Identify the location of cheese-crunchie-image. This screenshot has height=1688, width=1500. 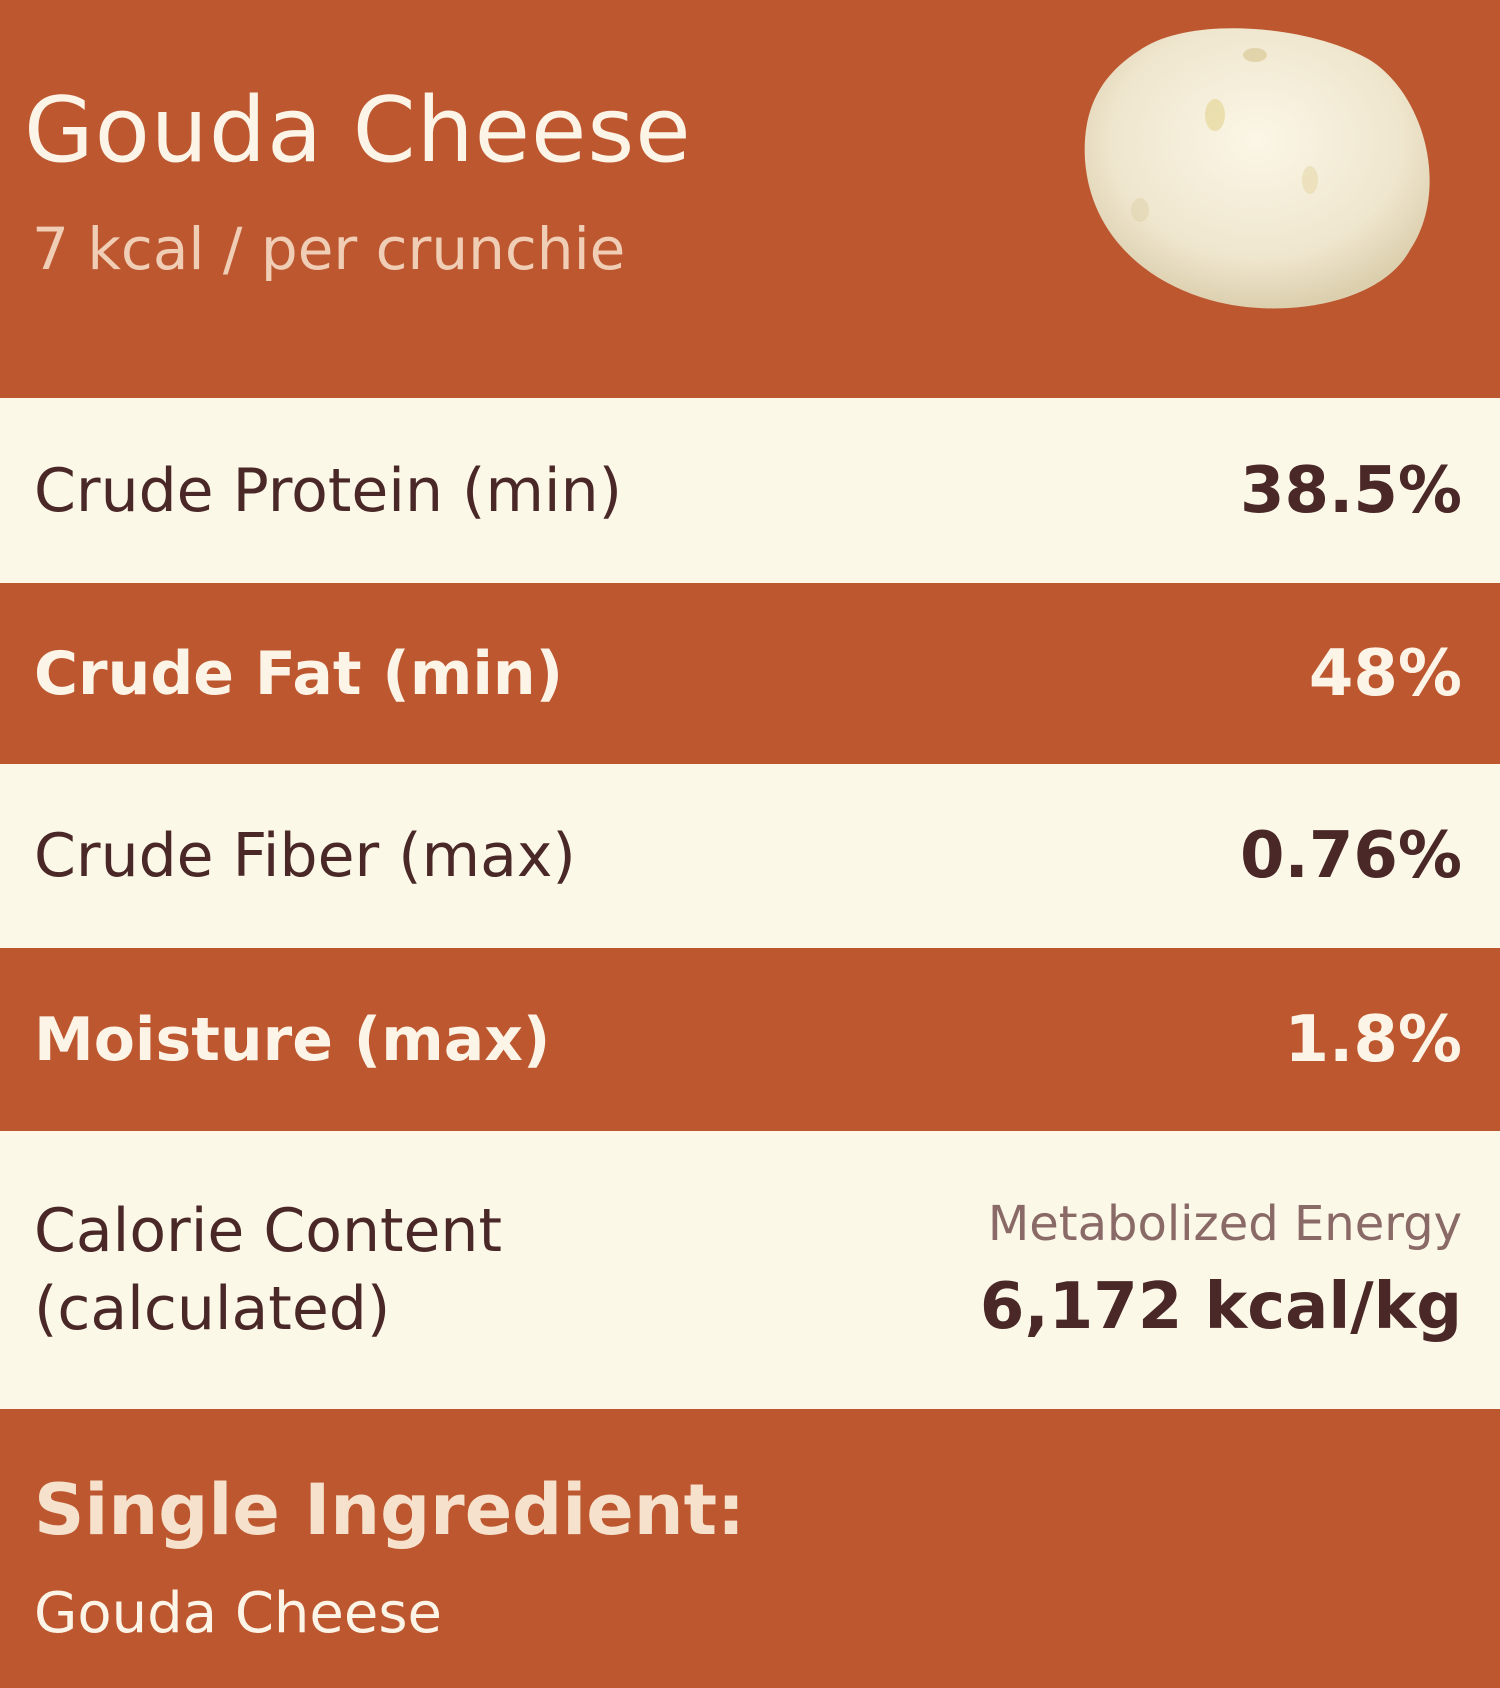
(1257, 168).